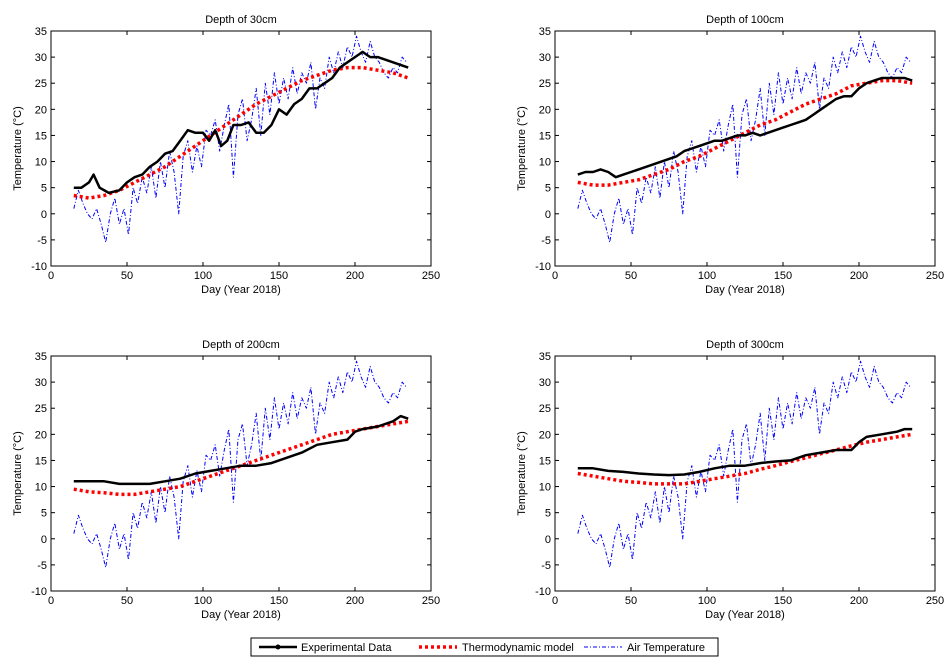 The image size is (945, 662). What do you see at coordinates (518, 648) in the screenshot?
I see `legend-label-model: Thermodynamic model` at bounding box center [518, 648].